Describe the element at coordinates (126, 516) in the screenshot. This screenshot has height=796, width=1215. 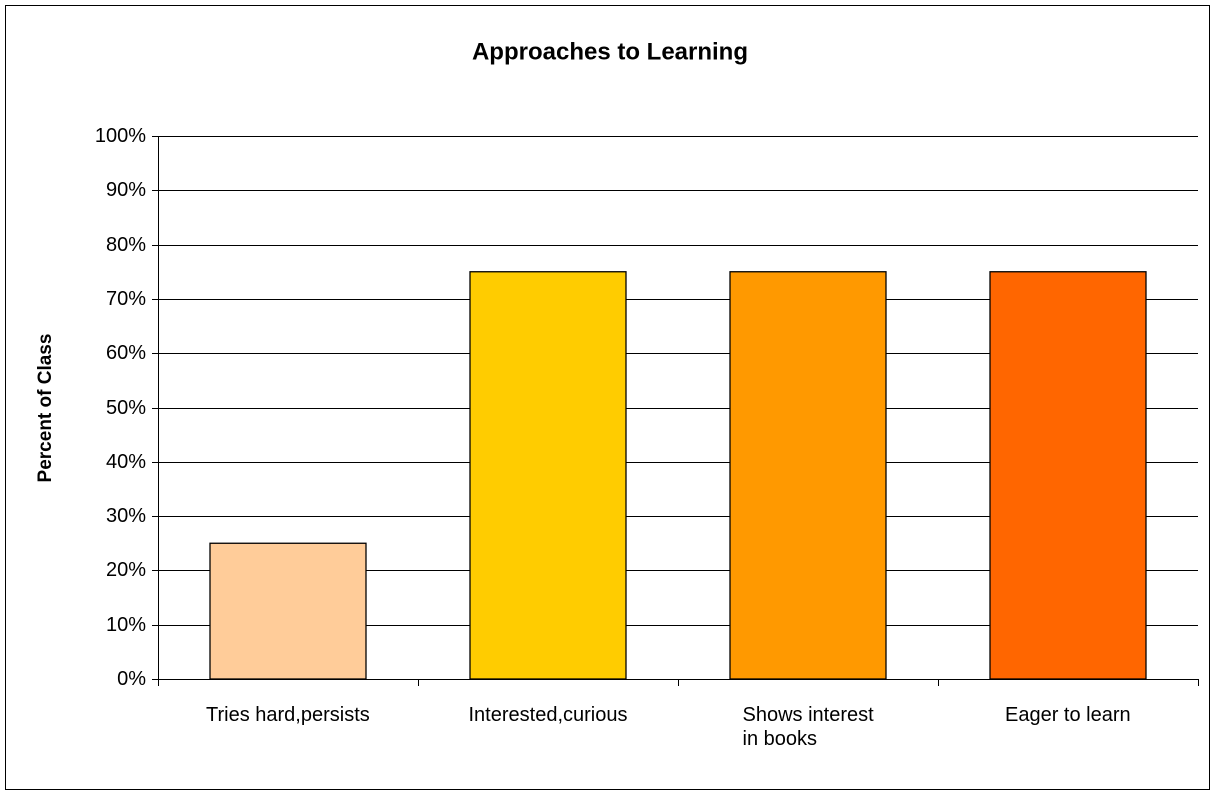
I see `y-tick-label: 30%` at that location.